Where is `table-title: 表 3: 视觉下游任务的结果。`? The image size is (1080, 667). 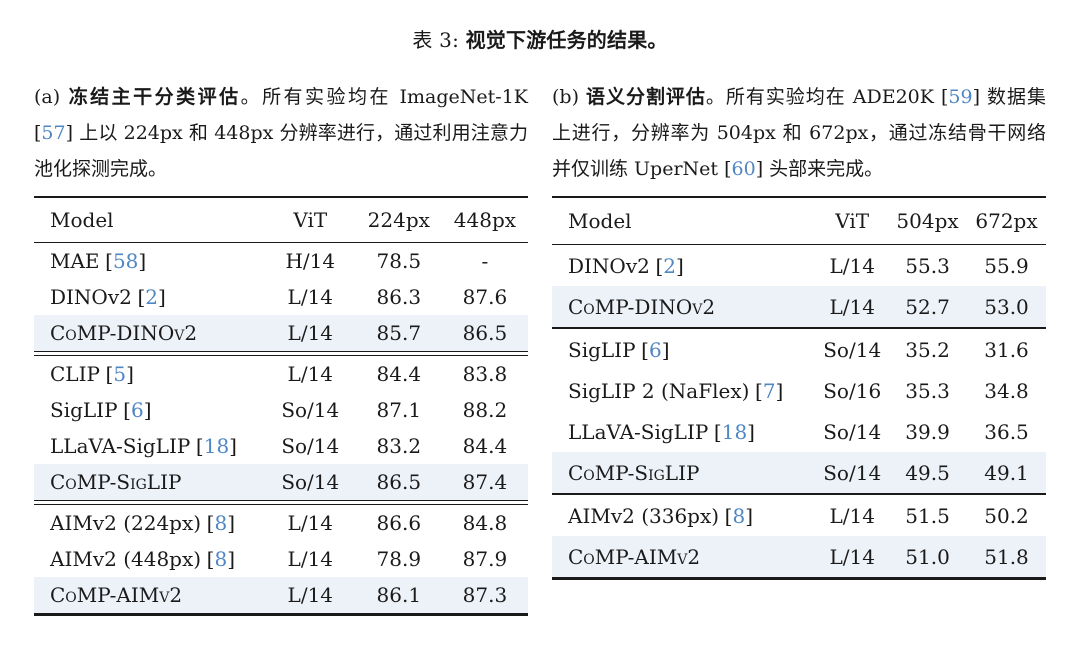 table-title: 表 3: 视觉下游任务的结果。 is located at coordinates (540, 38).